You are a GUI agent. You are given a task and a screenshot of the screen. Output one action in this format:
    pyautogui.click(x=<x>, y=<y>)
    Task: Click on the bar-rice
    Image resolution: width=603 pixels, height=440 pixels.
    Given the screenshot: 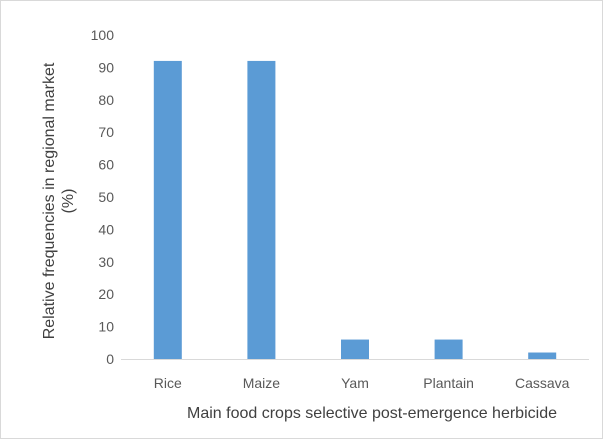 What is the action you would take?
    pyautogui.click(x=167, y=210)
    